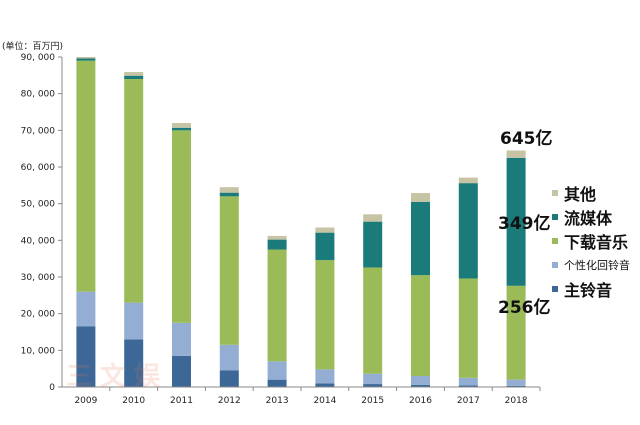  What do you see at coordinates (324, 401) in the screenshot?
I see `x-tick-label-2014: 2014` at bounding box center [324, 401].